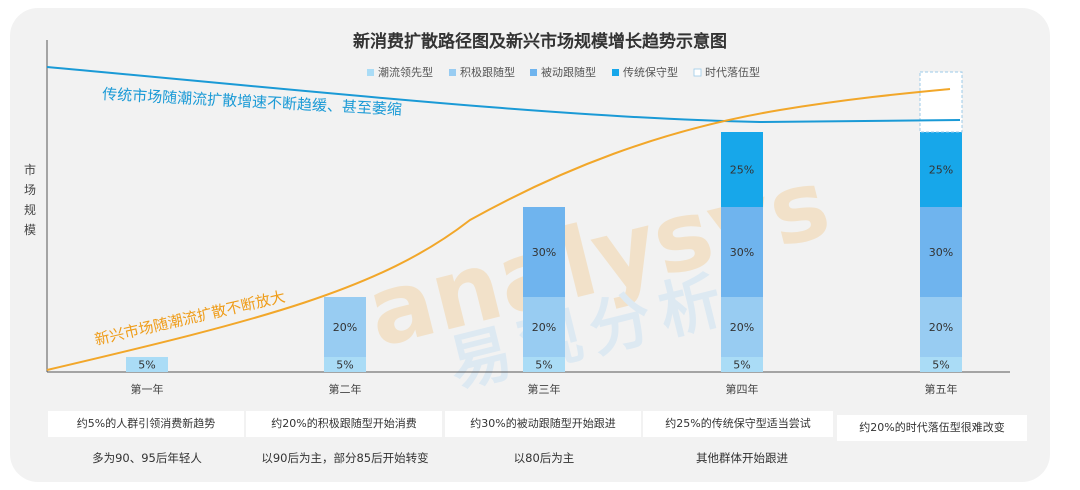 The image size is (1080, 490). Describe the element at coordinates (147, 389) in the screenshot. I see `x-tick-label: 第一年` at that location.